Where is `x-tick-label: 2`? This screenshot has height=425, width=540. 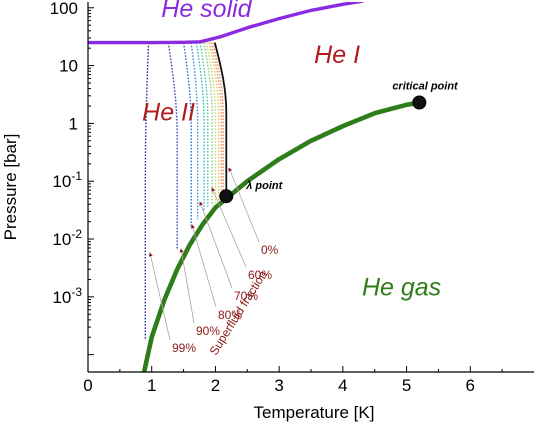 x-tick-label: 2 is located at coordinates (215, 385).